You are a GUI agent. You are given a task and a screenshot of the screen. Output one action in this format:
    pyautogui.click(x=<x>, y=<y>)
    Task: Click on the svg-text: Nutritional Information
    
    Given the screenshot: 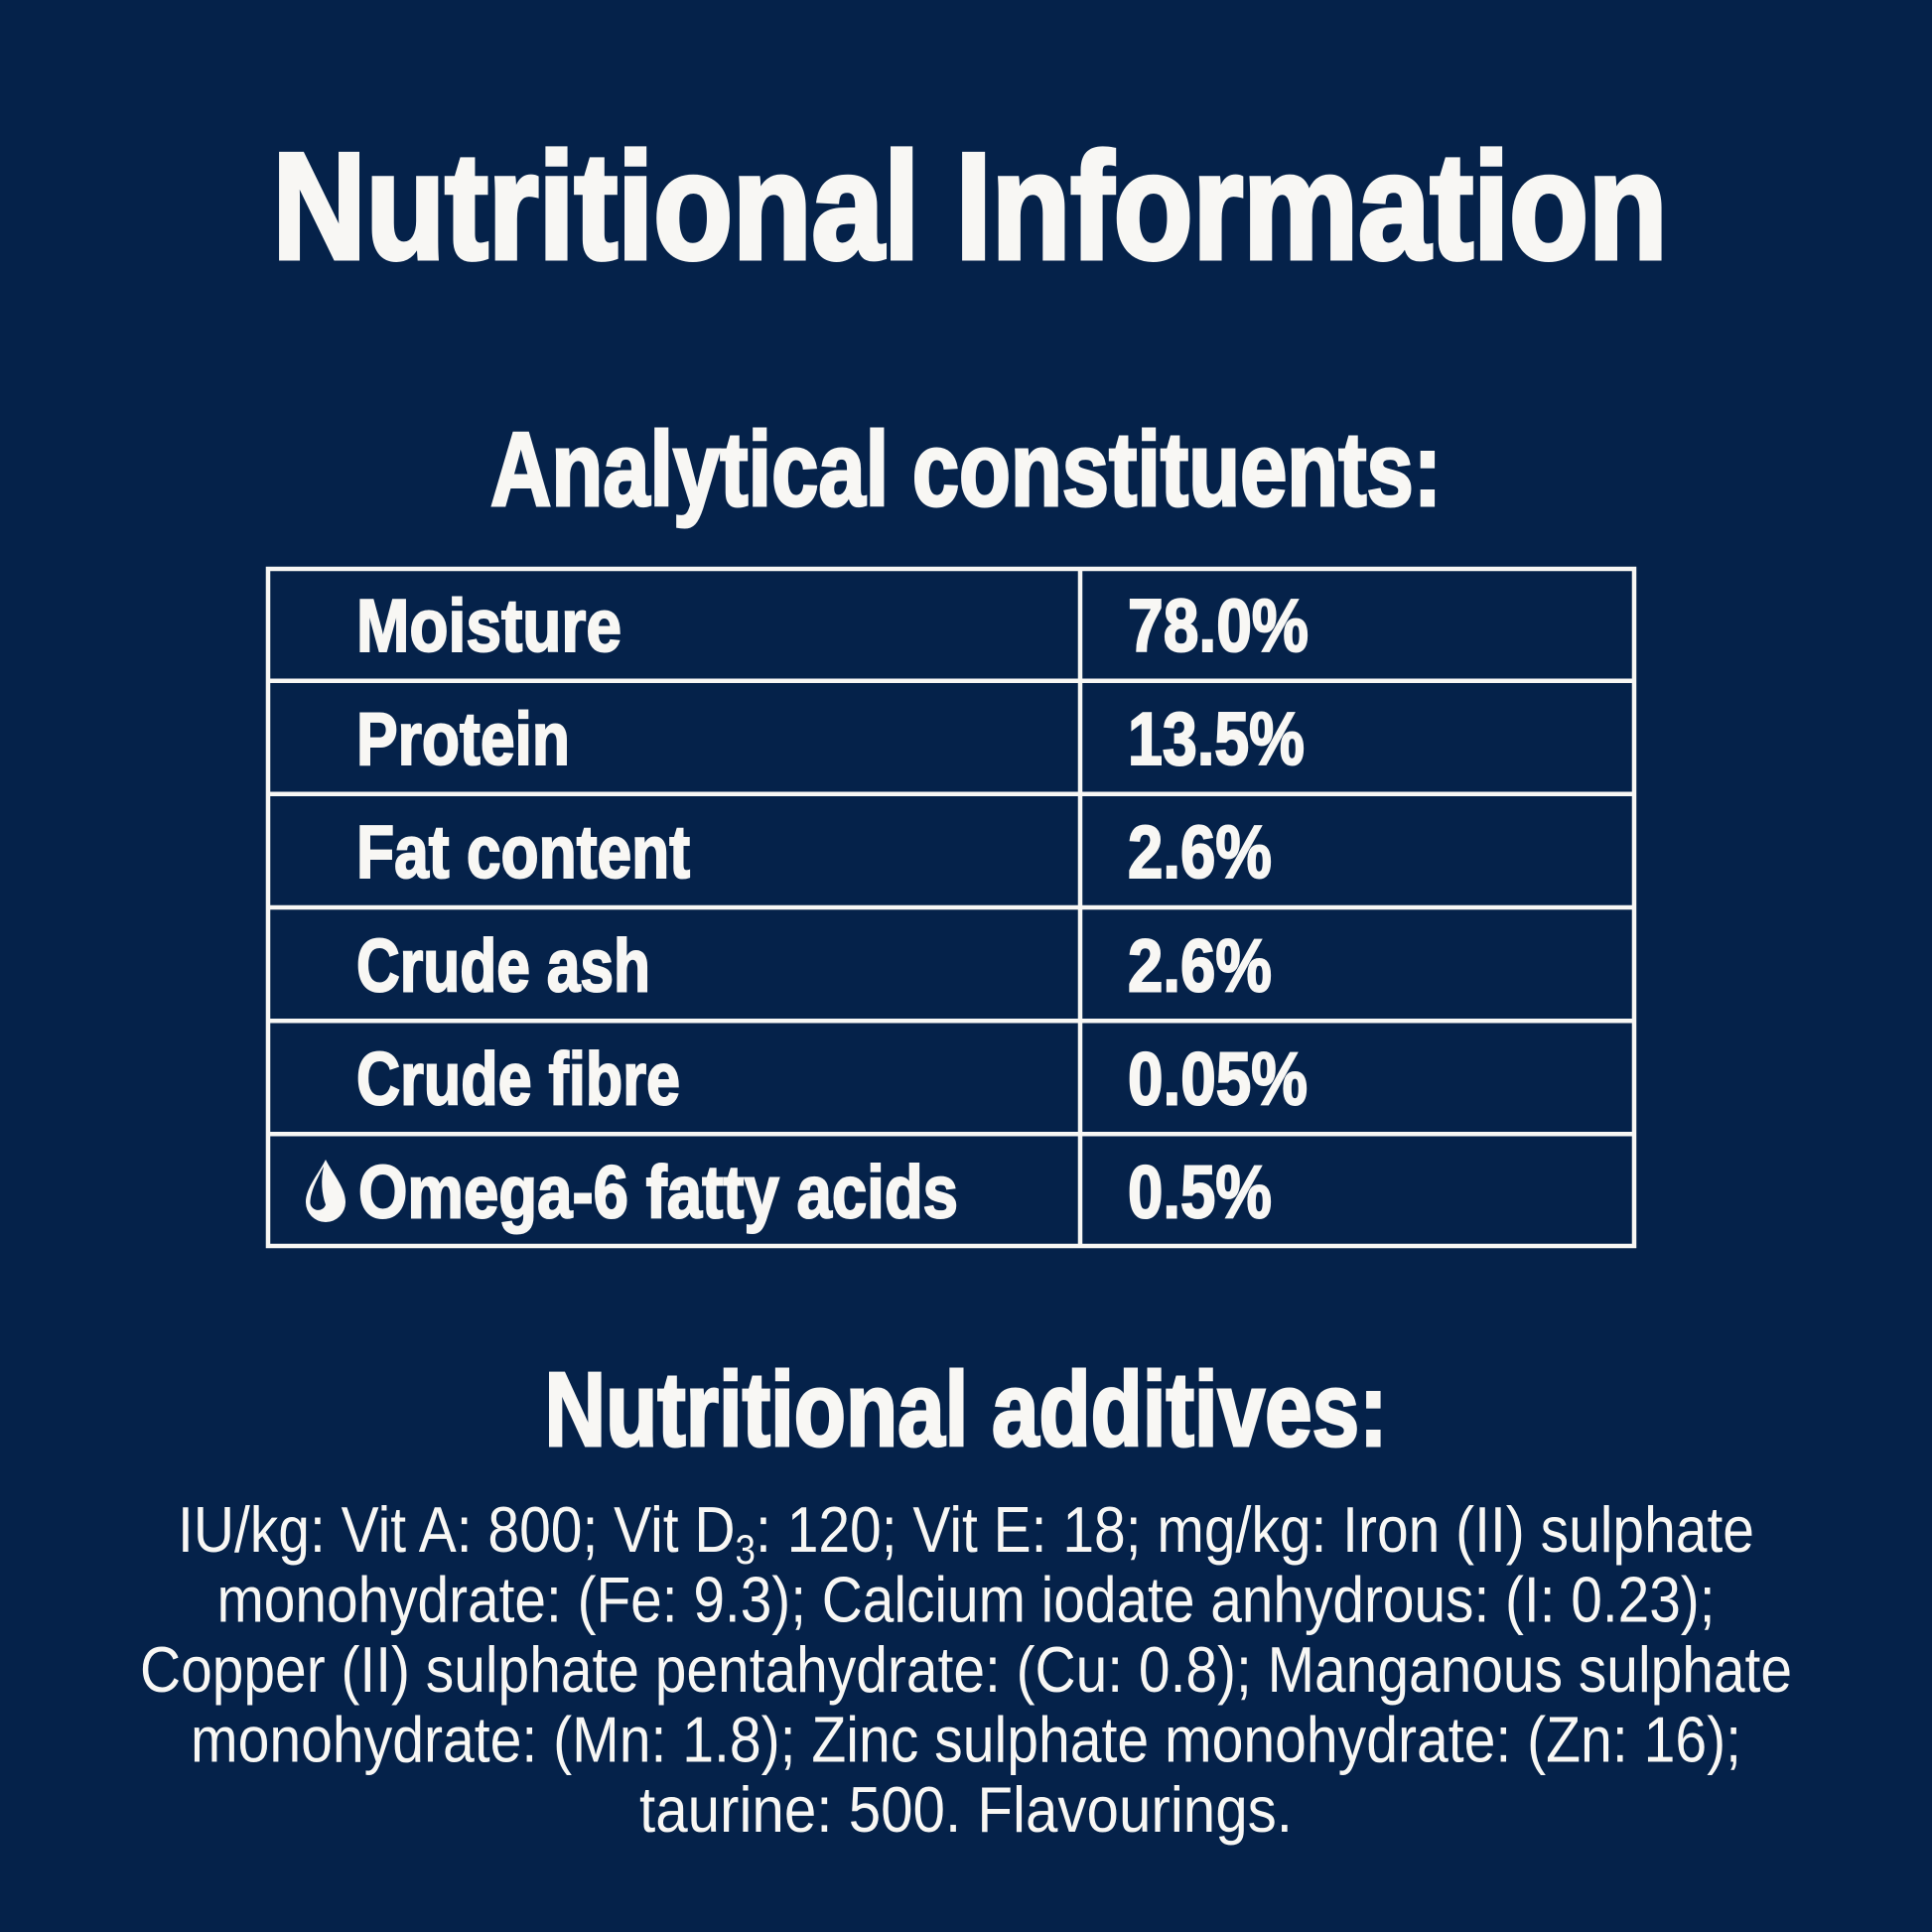 What is the action you would take?
    pyautogui.click(x=971, y=207)
    